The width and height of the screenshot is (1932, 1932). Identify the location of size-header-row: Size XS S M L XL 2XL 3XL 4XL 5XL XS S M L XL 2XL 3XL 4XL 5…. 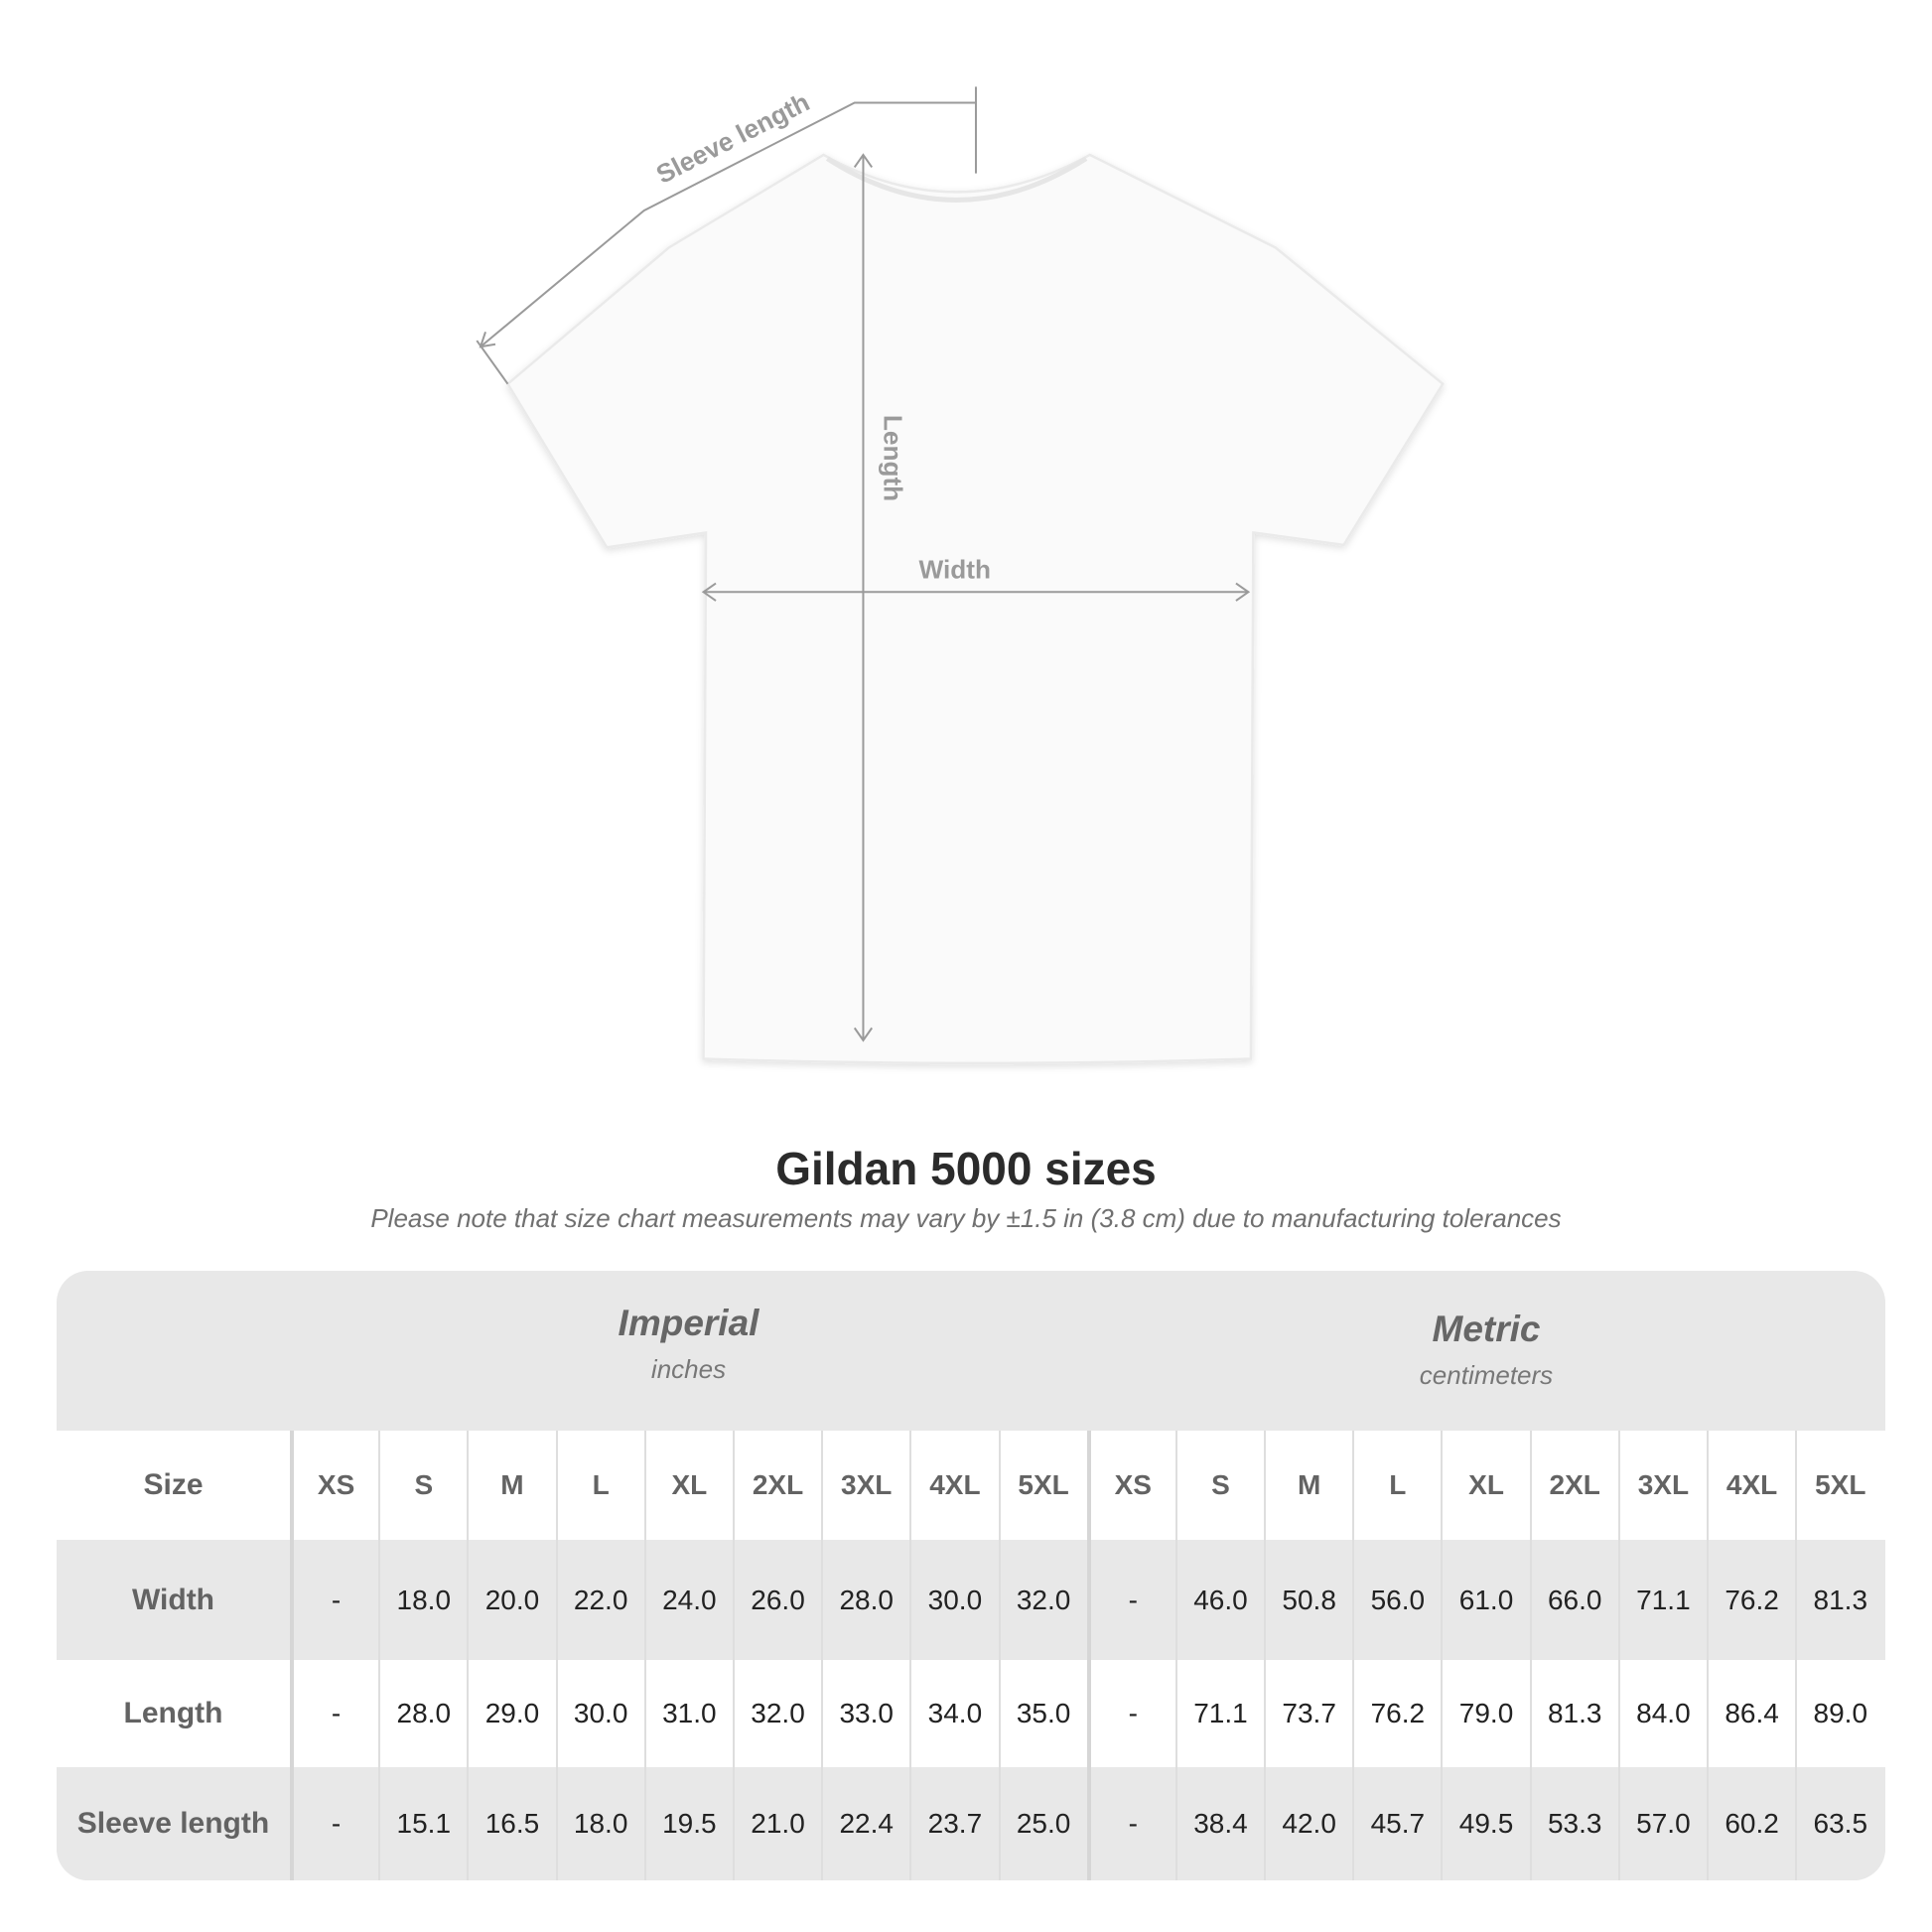
(971, 1486).